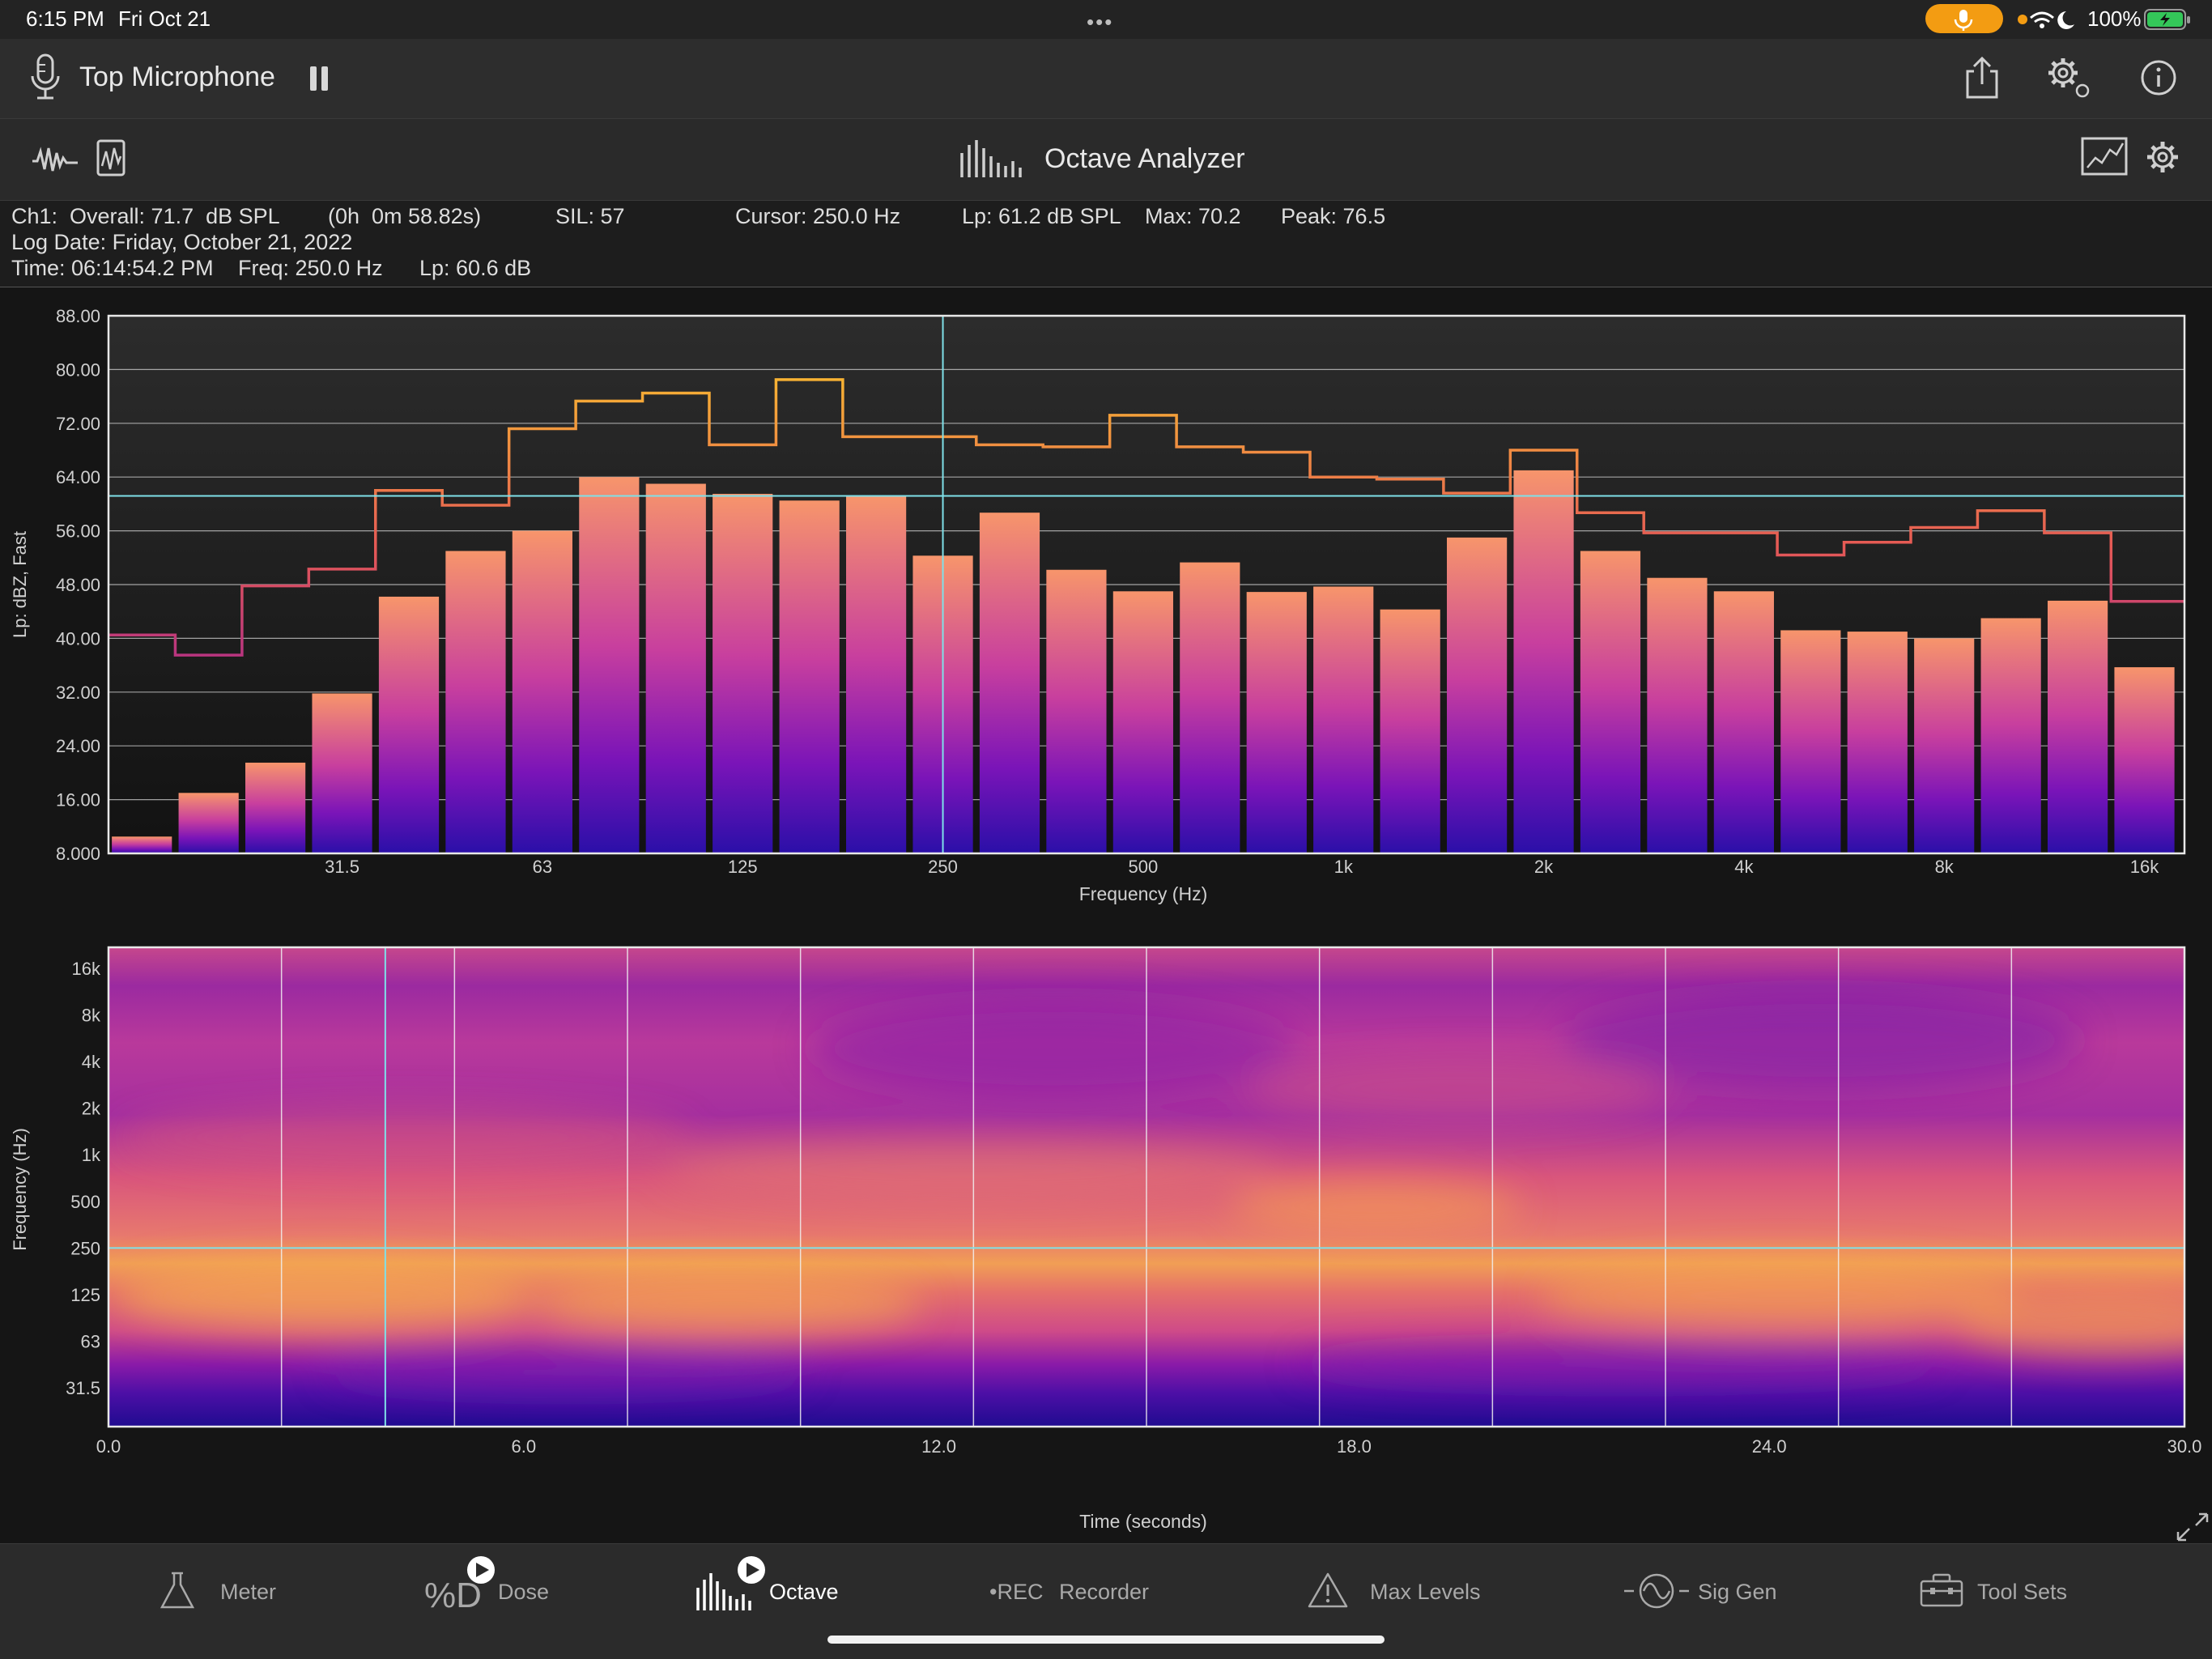 The image size is (2212, 1659). Describe the element at coordinates (804, 1592) in the screenshot. I see `tab-octave-label: Octave` at that location.